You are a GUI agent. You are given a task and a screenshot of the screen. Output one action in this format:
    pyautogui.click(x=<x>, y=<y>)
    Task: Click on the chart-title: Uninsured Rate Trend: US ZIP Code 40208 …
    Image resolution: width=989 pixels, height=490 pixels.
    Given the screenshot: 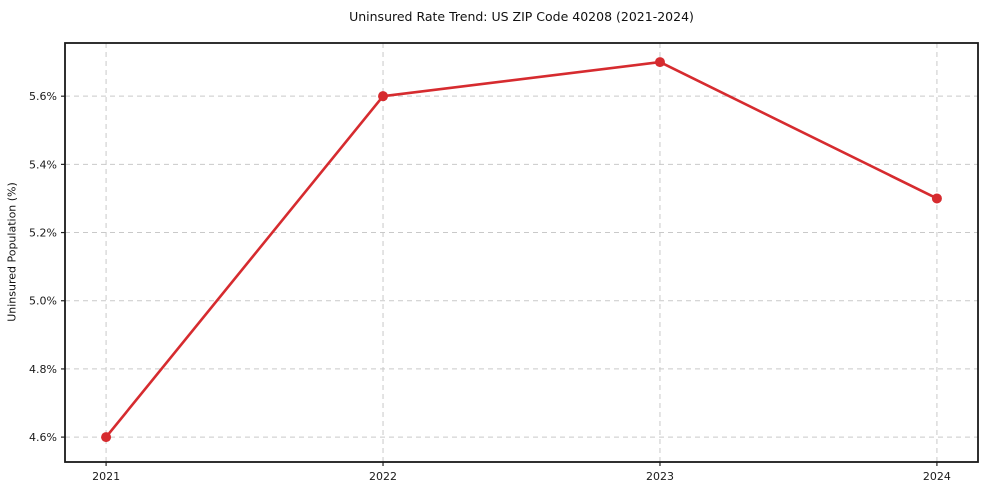 What is the action you would take?
    pyautogui.click(x=521, y=16)
    